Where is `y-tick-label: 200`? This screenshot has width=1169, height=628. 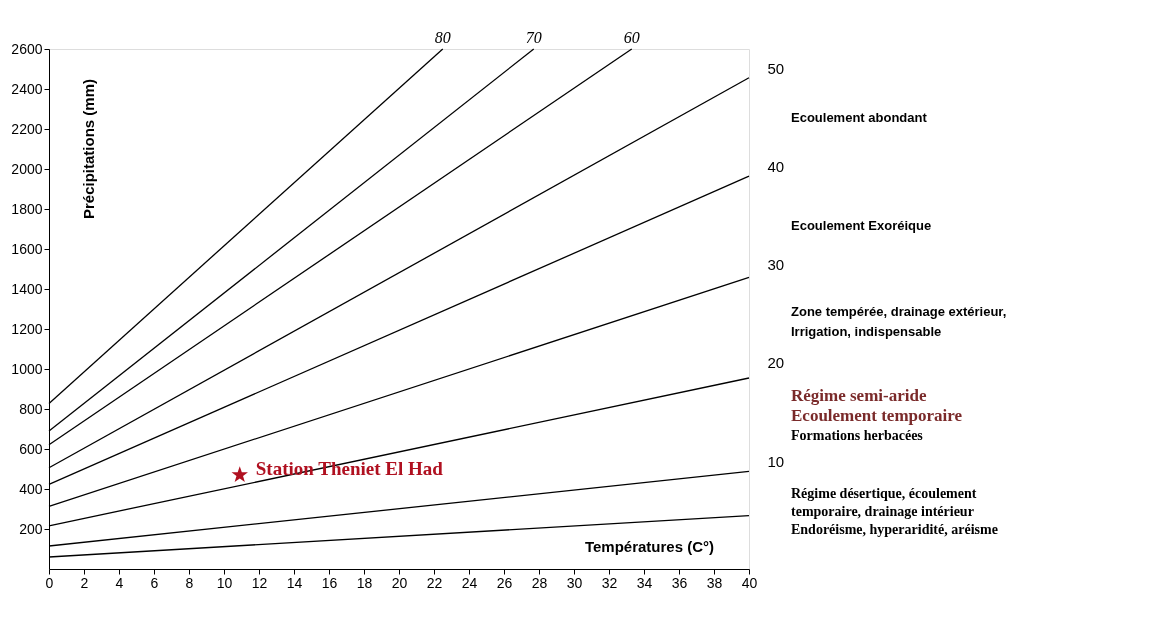 y-tick-label: 200 is located at coordinates (31, 528).